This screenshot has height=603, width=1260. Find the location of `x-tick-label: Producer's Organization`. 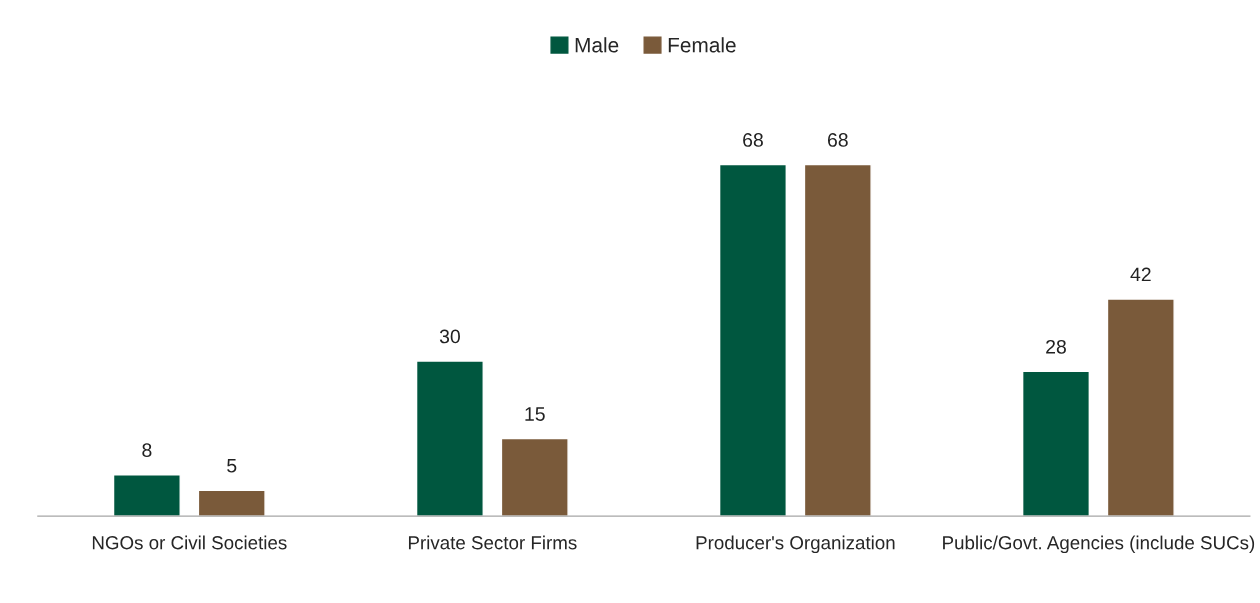

x-tick-label: Producer's Organization is located at coordinates (795, 544).